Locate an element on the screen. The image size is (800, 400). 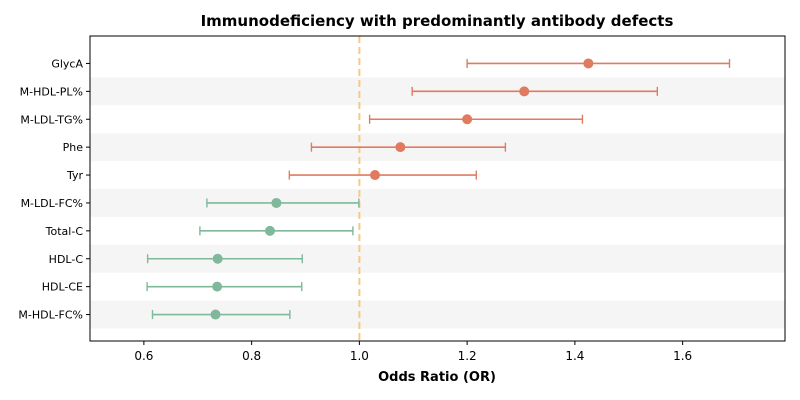
row-band is located at coordinates (437, 203).